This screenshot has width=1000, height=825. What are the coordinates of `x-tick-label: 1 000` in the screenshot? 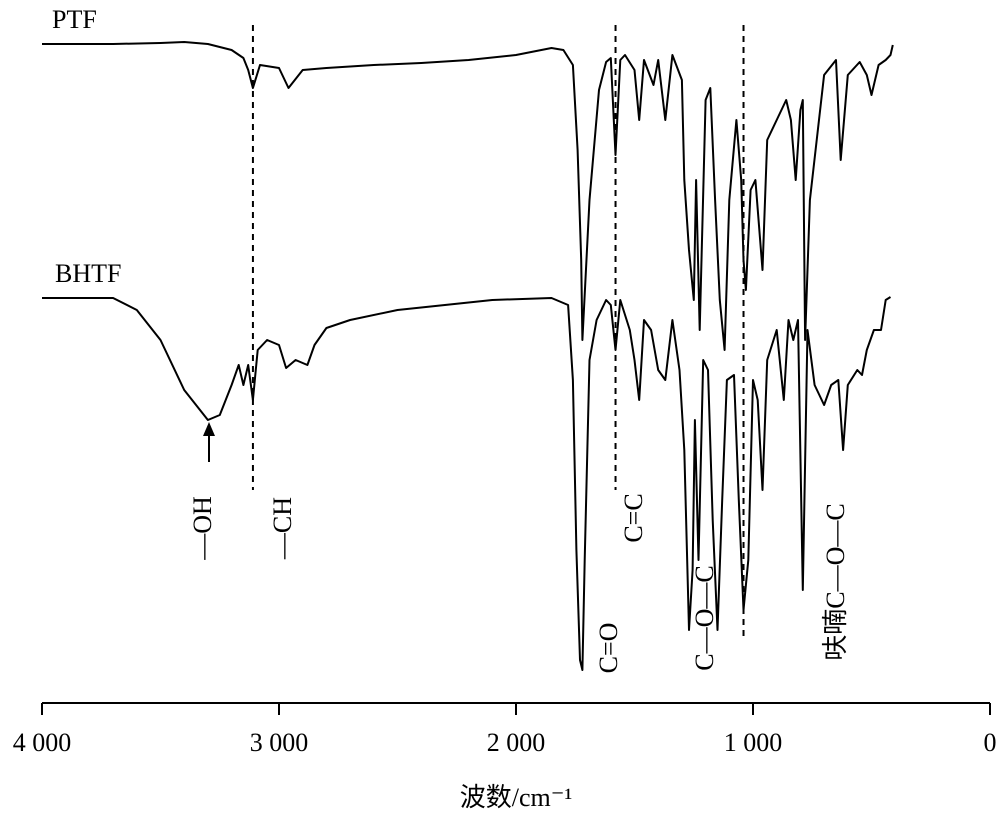 It's located at (753, 742).